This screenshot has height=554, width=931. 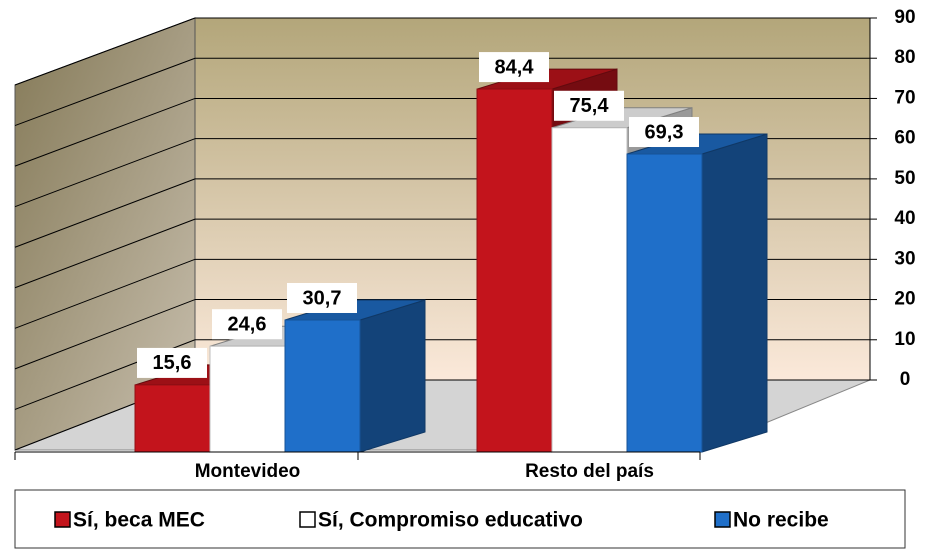 I want to click on y-tick-label: 70, so click(x=904, y=97).